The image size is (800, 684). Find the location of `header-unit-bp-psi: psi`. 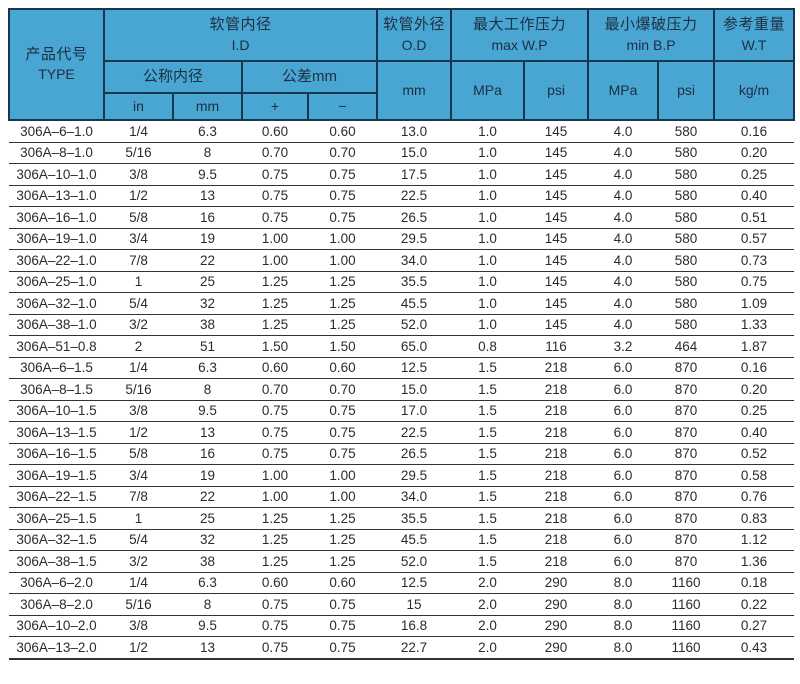

header-unit-bp-psi: psi is located at coordinates (686, 90).